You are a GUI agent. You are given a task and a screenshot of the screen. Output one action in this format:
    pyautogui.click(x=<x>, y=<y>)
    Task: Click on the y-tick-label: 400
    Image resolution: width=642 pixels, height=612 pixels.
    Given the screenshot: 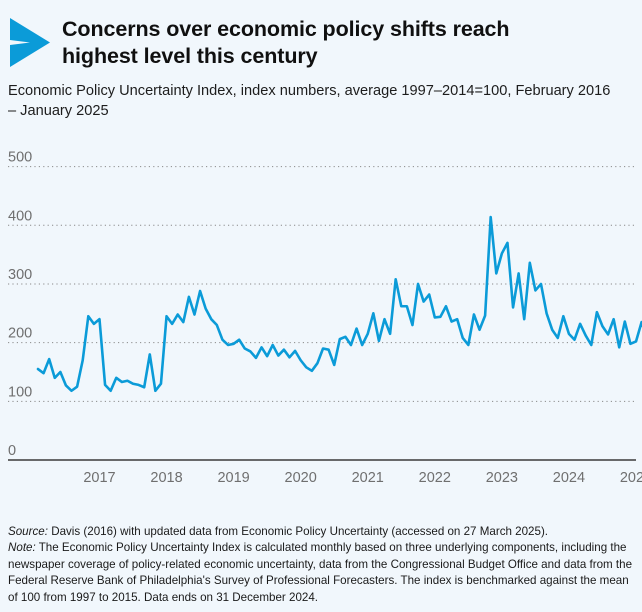 What is the action you would take?
    pyautogui.click(x=20, y=216)
    